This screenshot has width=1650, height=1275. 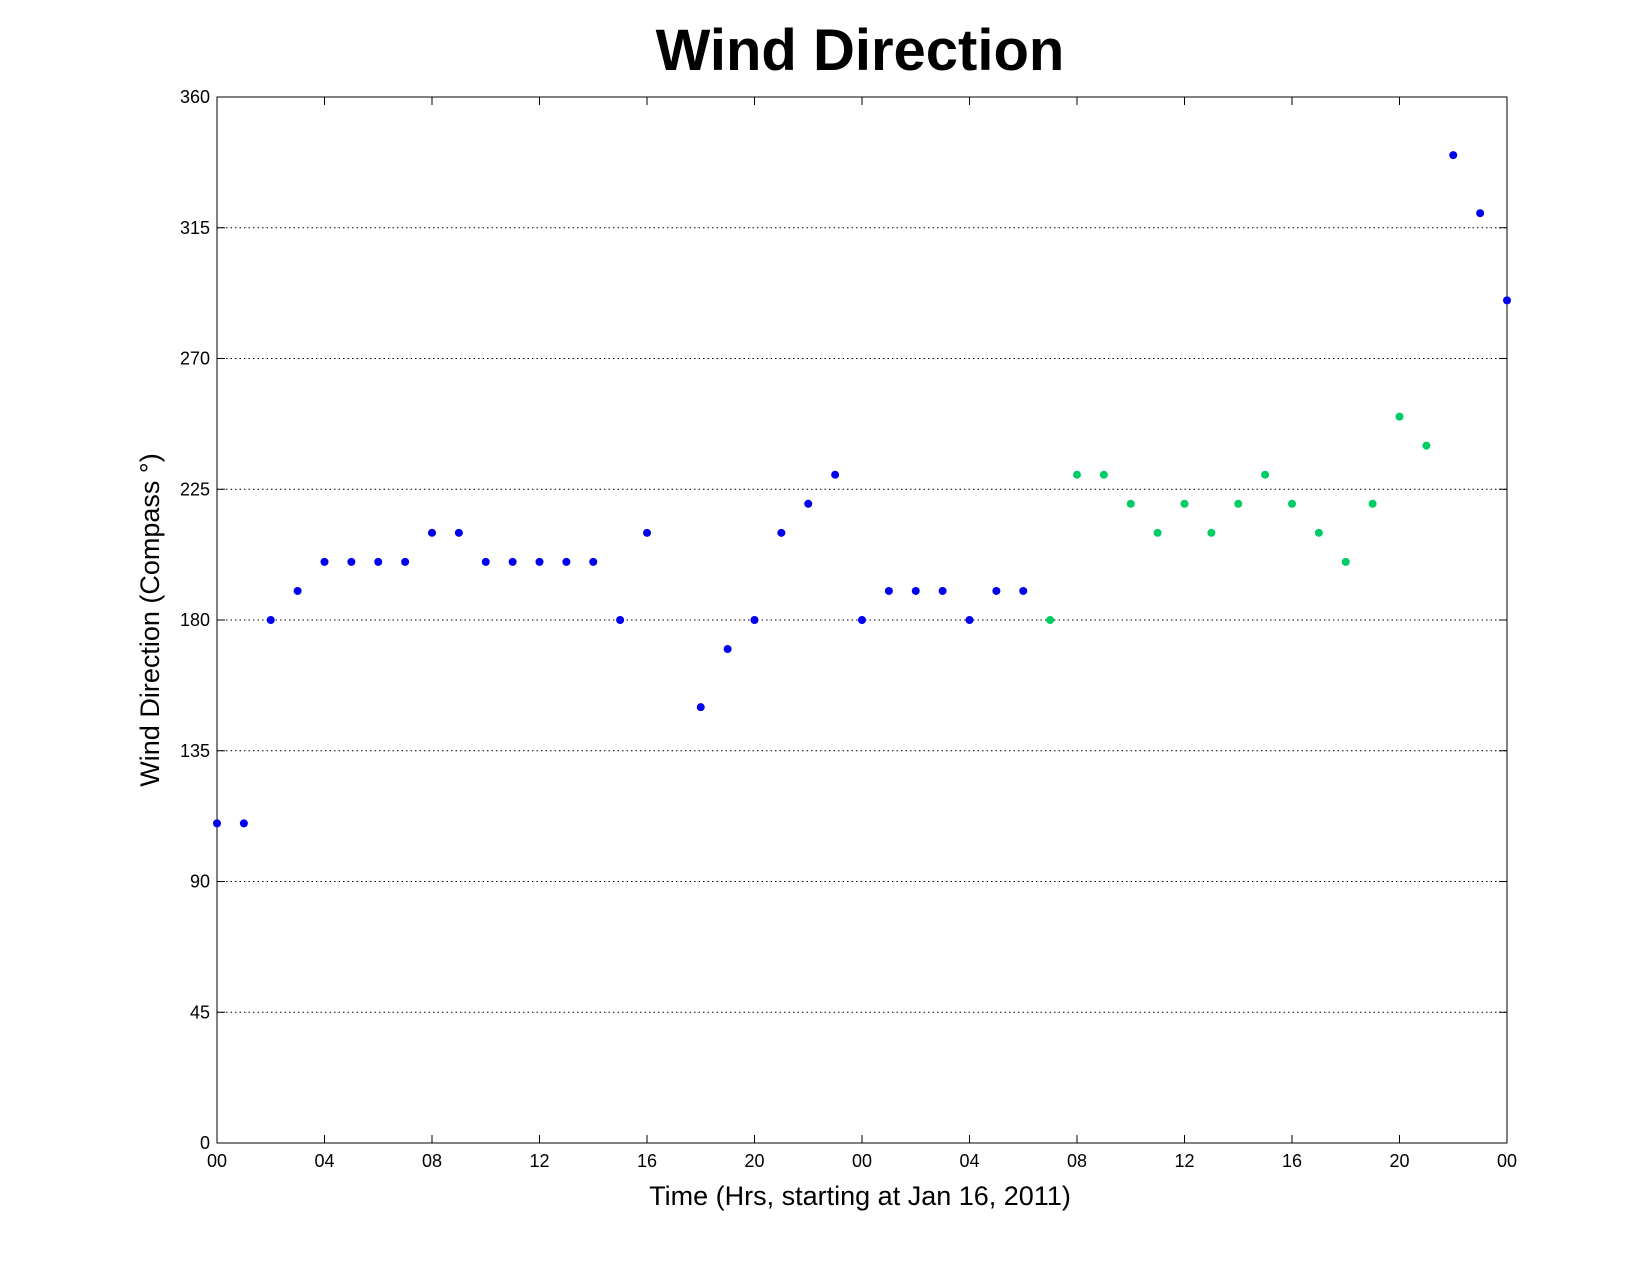 I want to click on chart-title: Wind Direction, so click(x=860, y=50).